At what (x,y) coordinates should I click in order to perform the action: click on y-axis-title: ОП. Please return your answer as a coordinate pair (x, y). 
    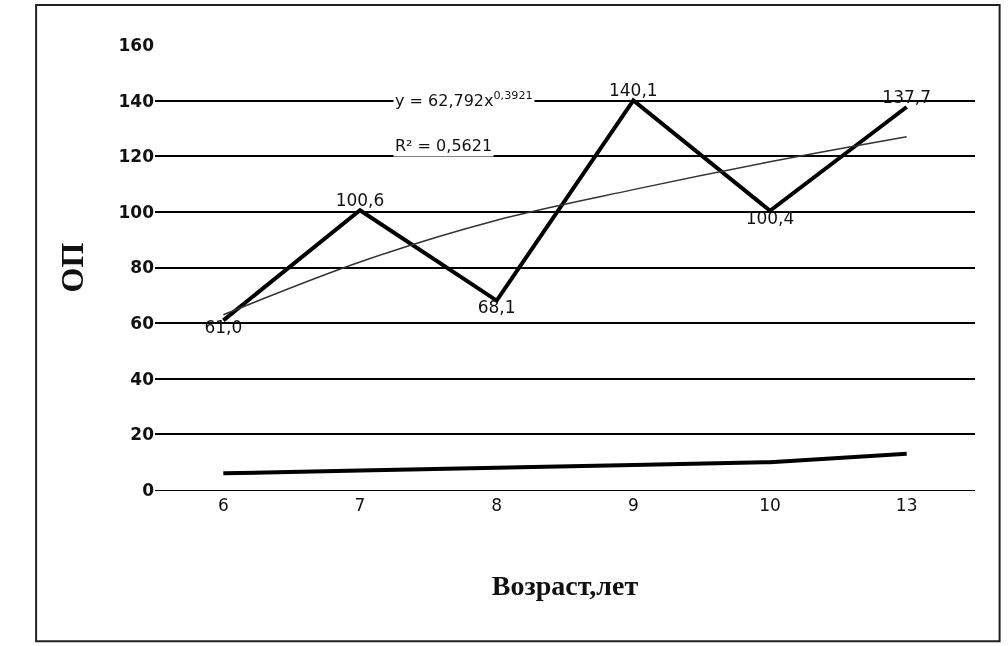
    Looking at the image, I should click on (71, 267).